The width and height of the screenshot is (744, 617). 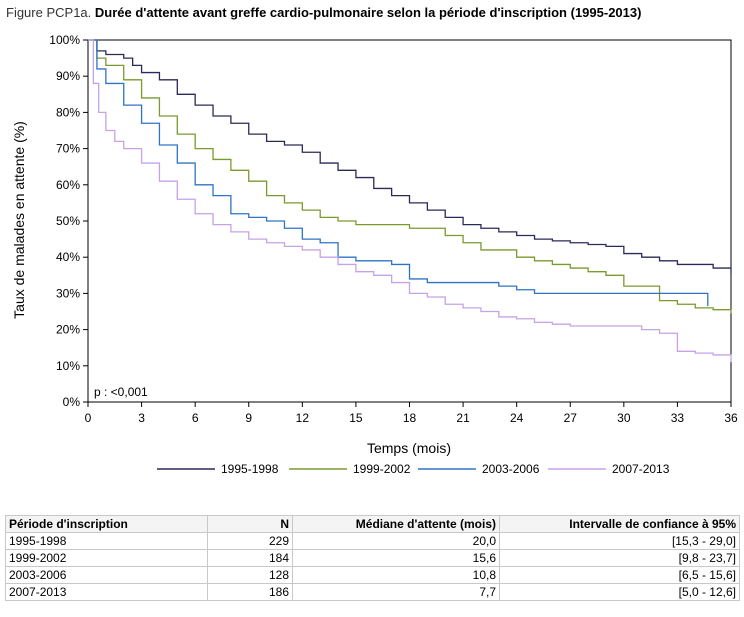 I want to click on table-header-median: Médiane d'attente (mois), so click(x=396, y=524).